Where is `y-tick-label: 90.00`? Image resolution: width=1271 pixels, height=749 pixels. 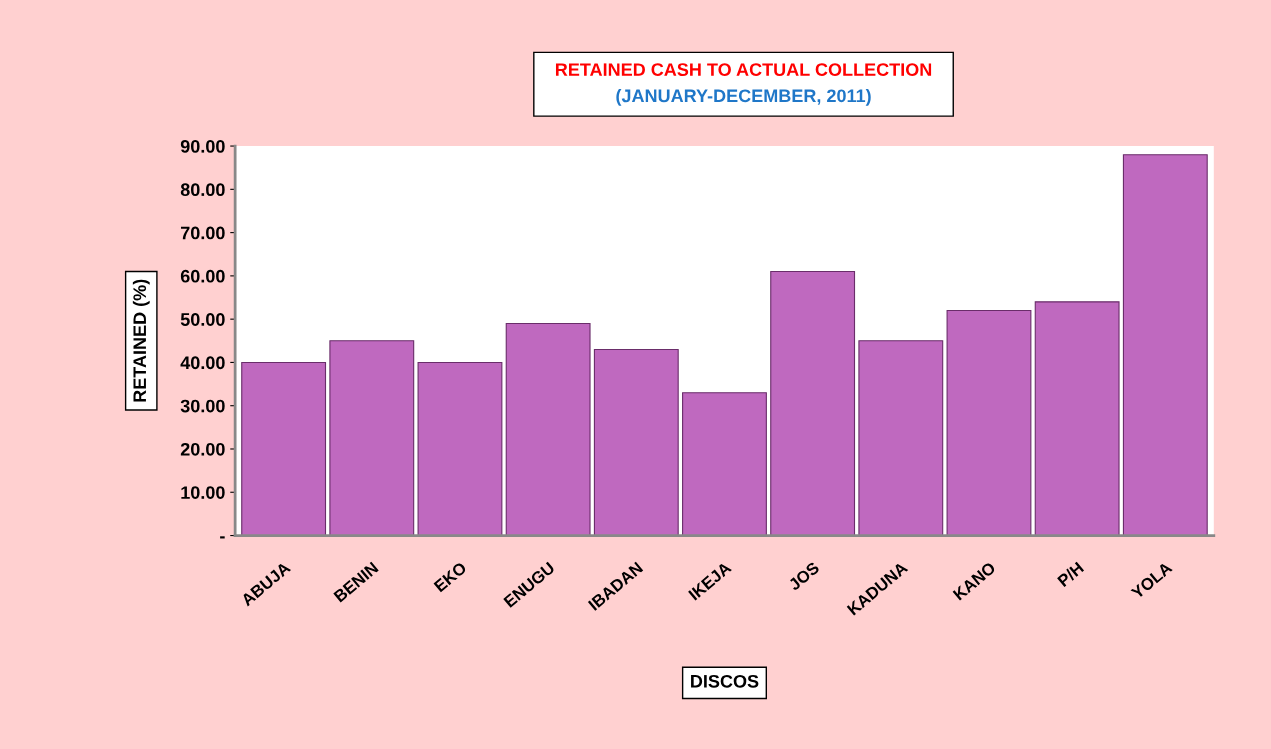 y-tick-label: 90.00 is located at coordinates (202, 146).